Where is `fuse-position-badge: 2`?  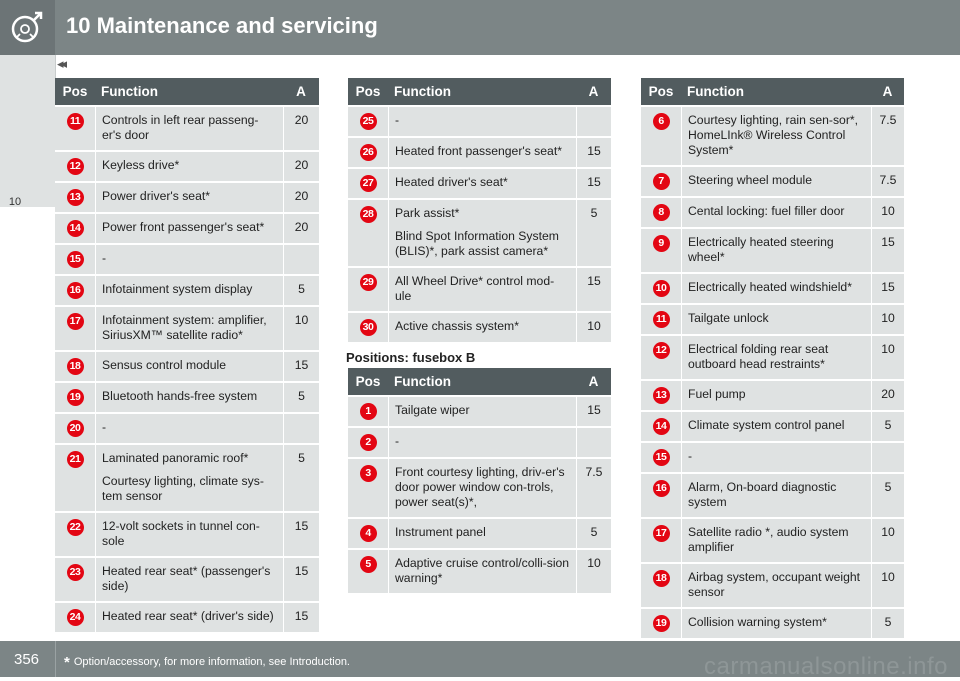 fuse-position-badge: 2 is located at coordinates (368, 442).